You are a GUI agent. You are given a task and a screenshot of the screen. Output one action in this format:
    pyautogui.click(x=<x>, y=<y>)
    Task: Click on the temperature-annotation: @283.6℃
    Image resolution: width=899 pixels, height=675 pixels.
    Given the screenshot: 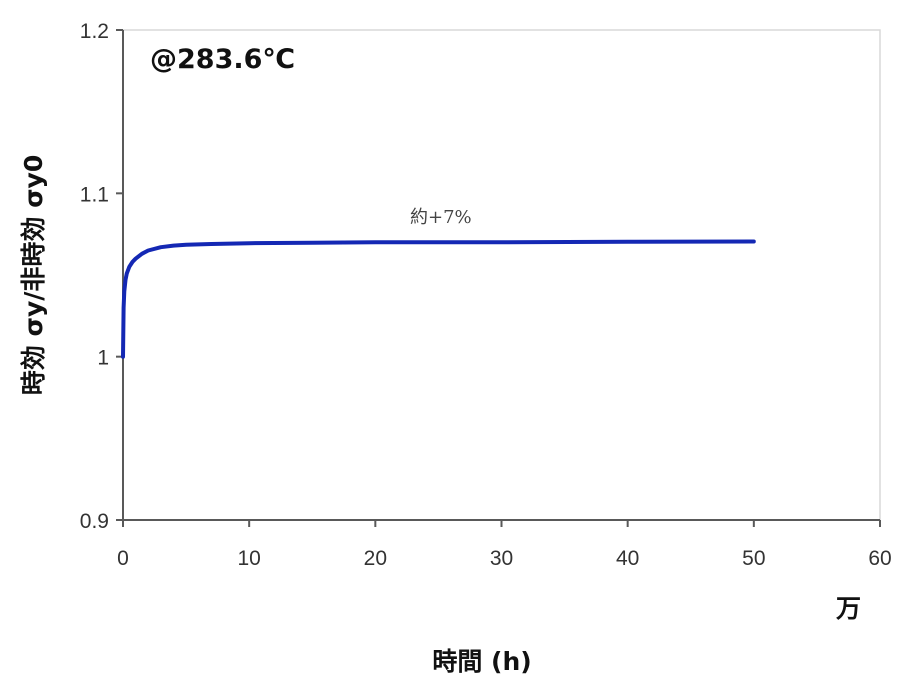 What is the action you would take?
    pyautogui.click(x=222, y=59)
    